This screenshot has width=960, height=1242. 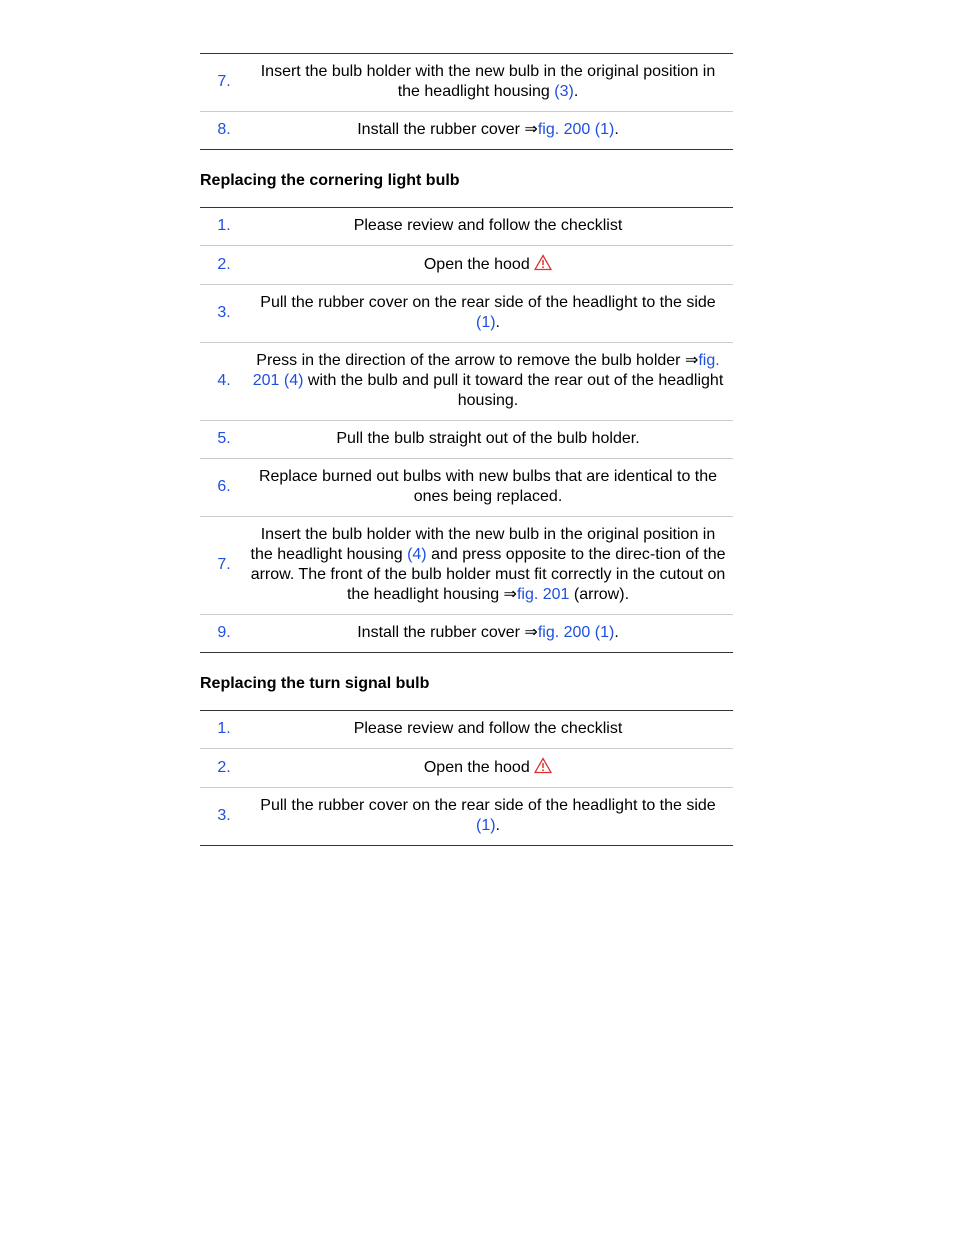 What do you see at coordinates (599, 594) in the screenshot?
I see `text: (arrow).` at bounding box center [599, 594].